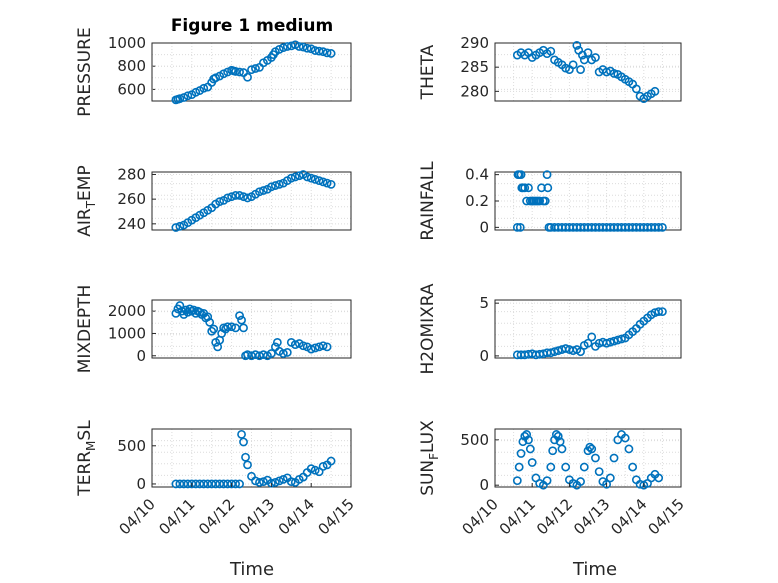 Image resolution: width=778 pixels, height=583 pixels. What do you see at coordinates (85, 329) in the screenshot?
I see `panel-mixdepth-y-axis-label: MIXDEPTH` at bounding box center [85, 329].